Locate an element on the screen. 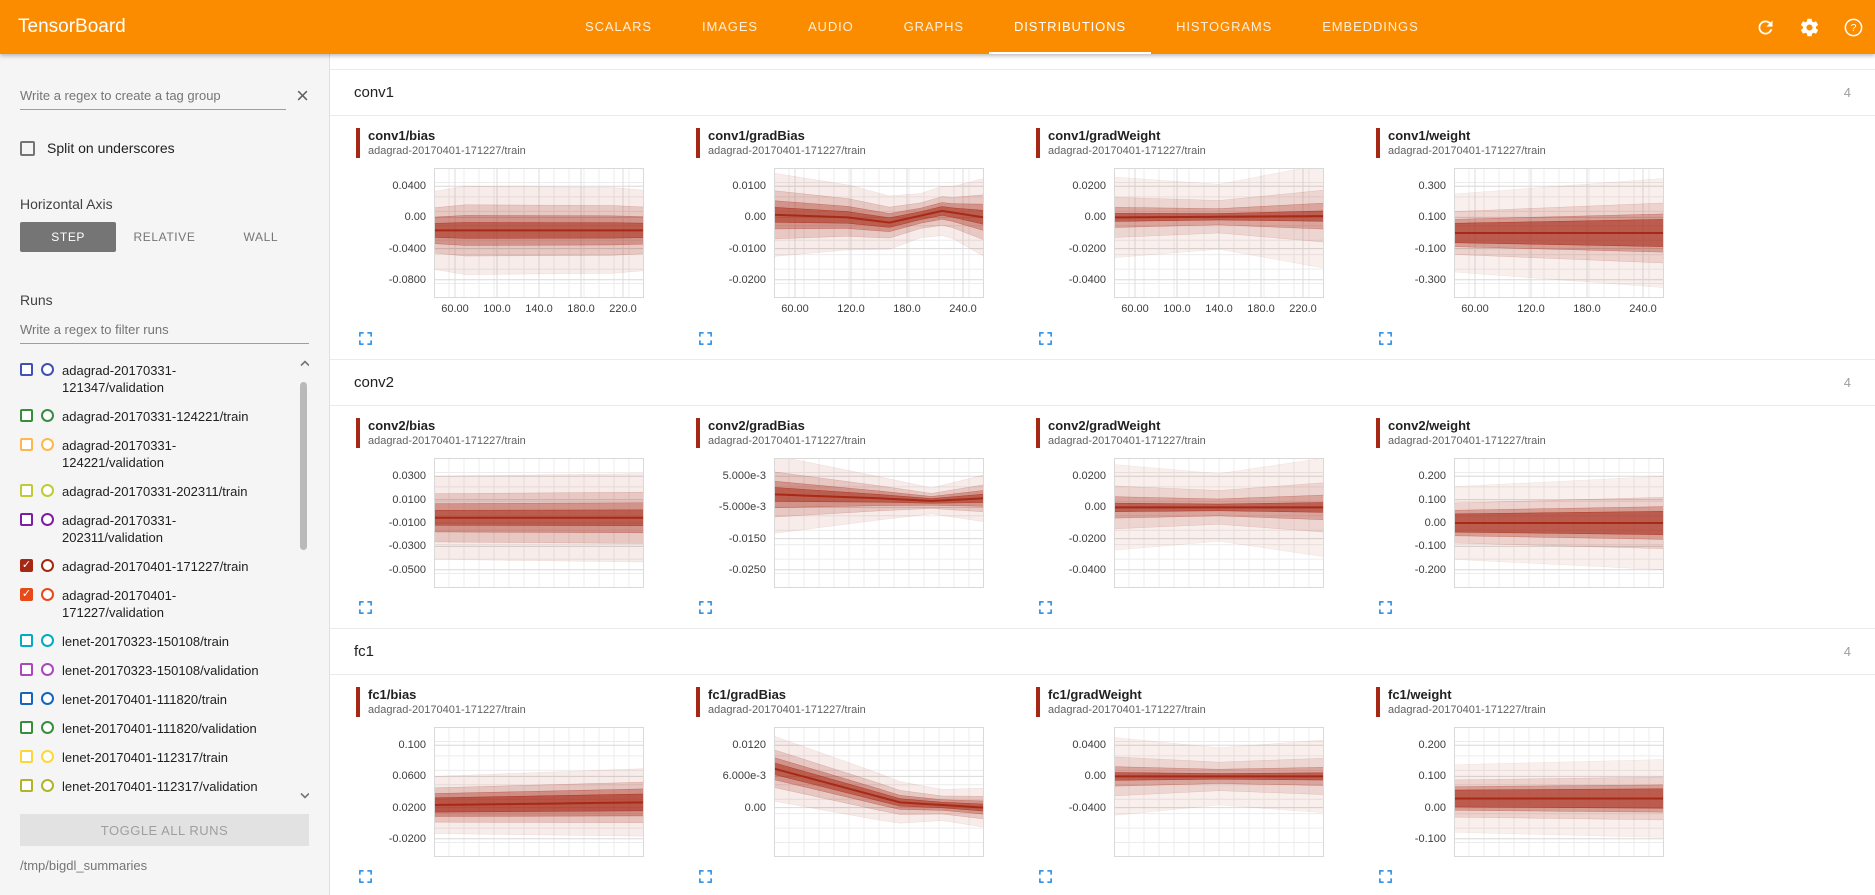 This screenshot has height=895, width=1875. checkbox-icon is located at coordinates (27, 148).